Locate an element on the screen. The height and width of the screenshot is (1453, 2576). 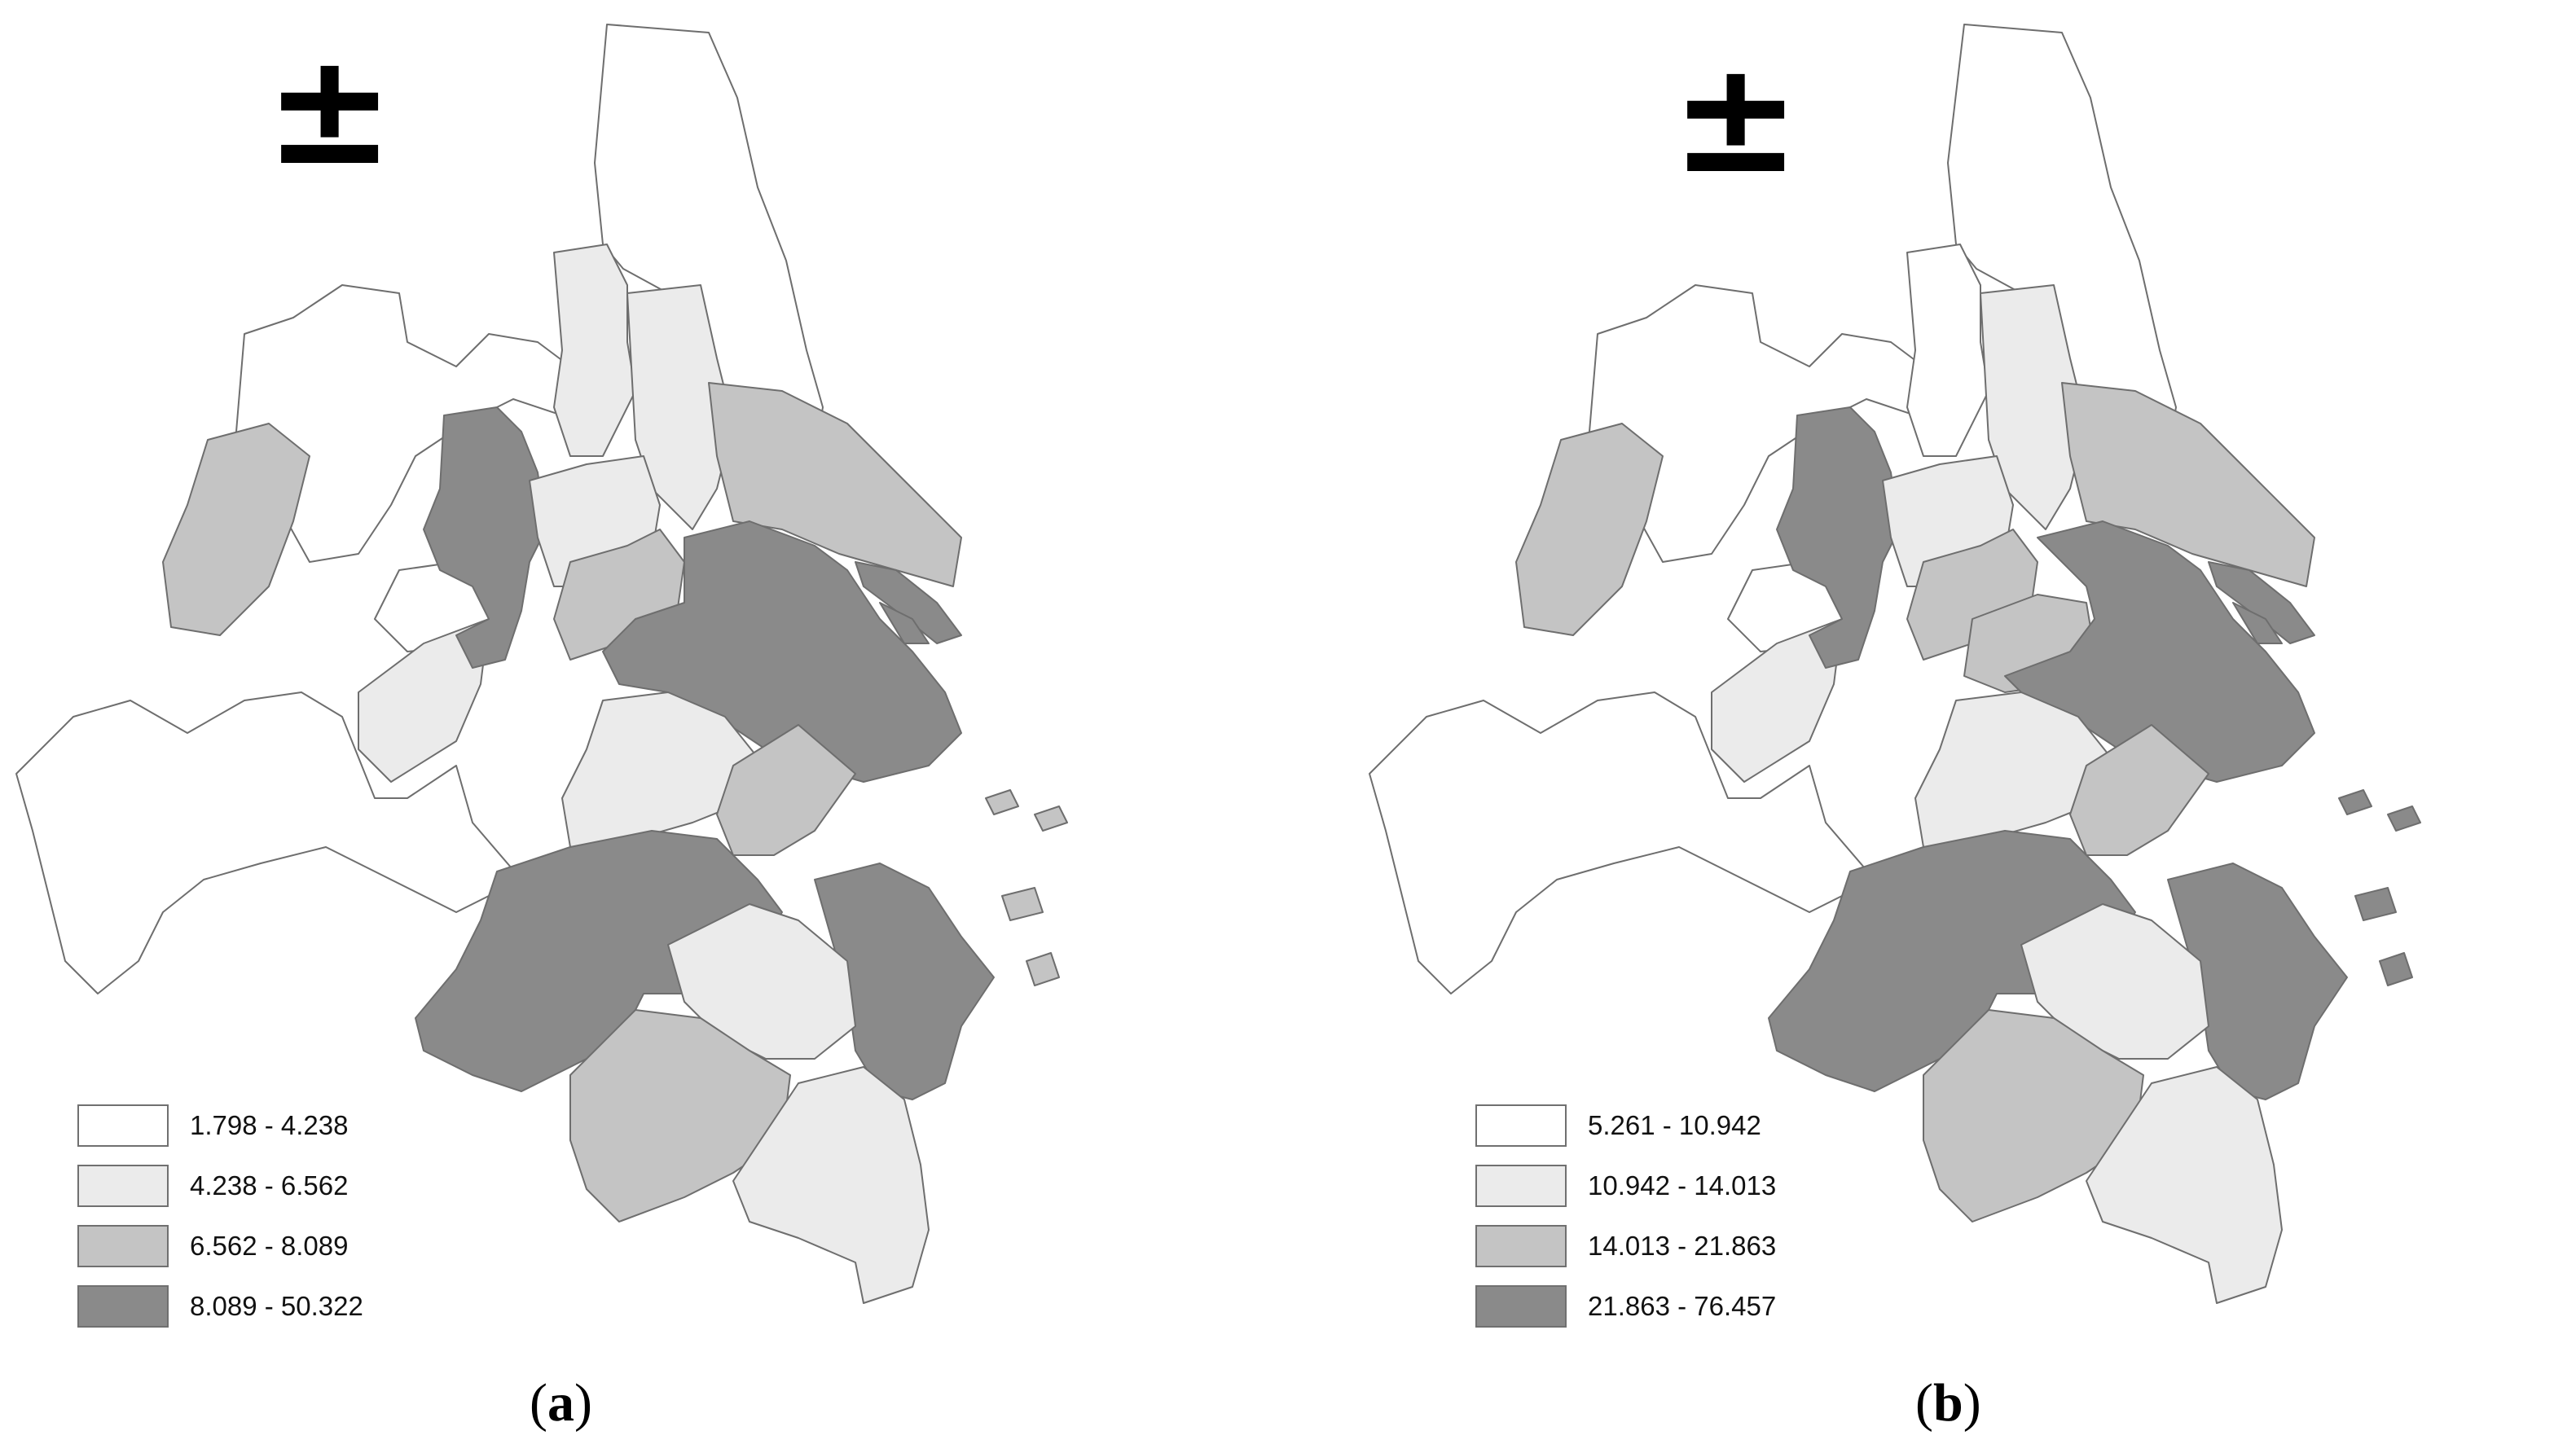
legend-label: 5.261 - 10.942 is located at coordinates (1674, 1125).